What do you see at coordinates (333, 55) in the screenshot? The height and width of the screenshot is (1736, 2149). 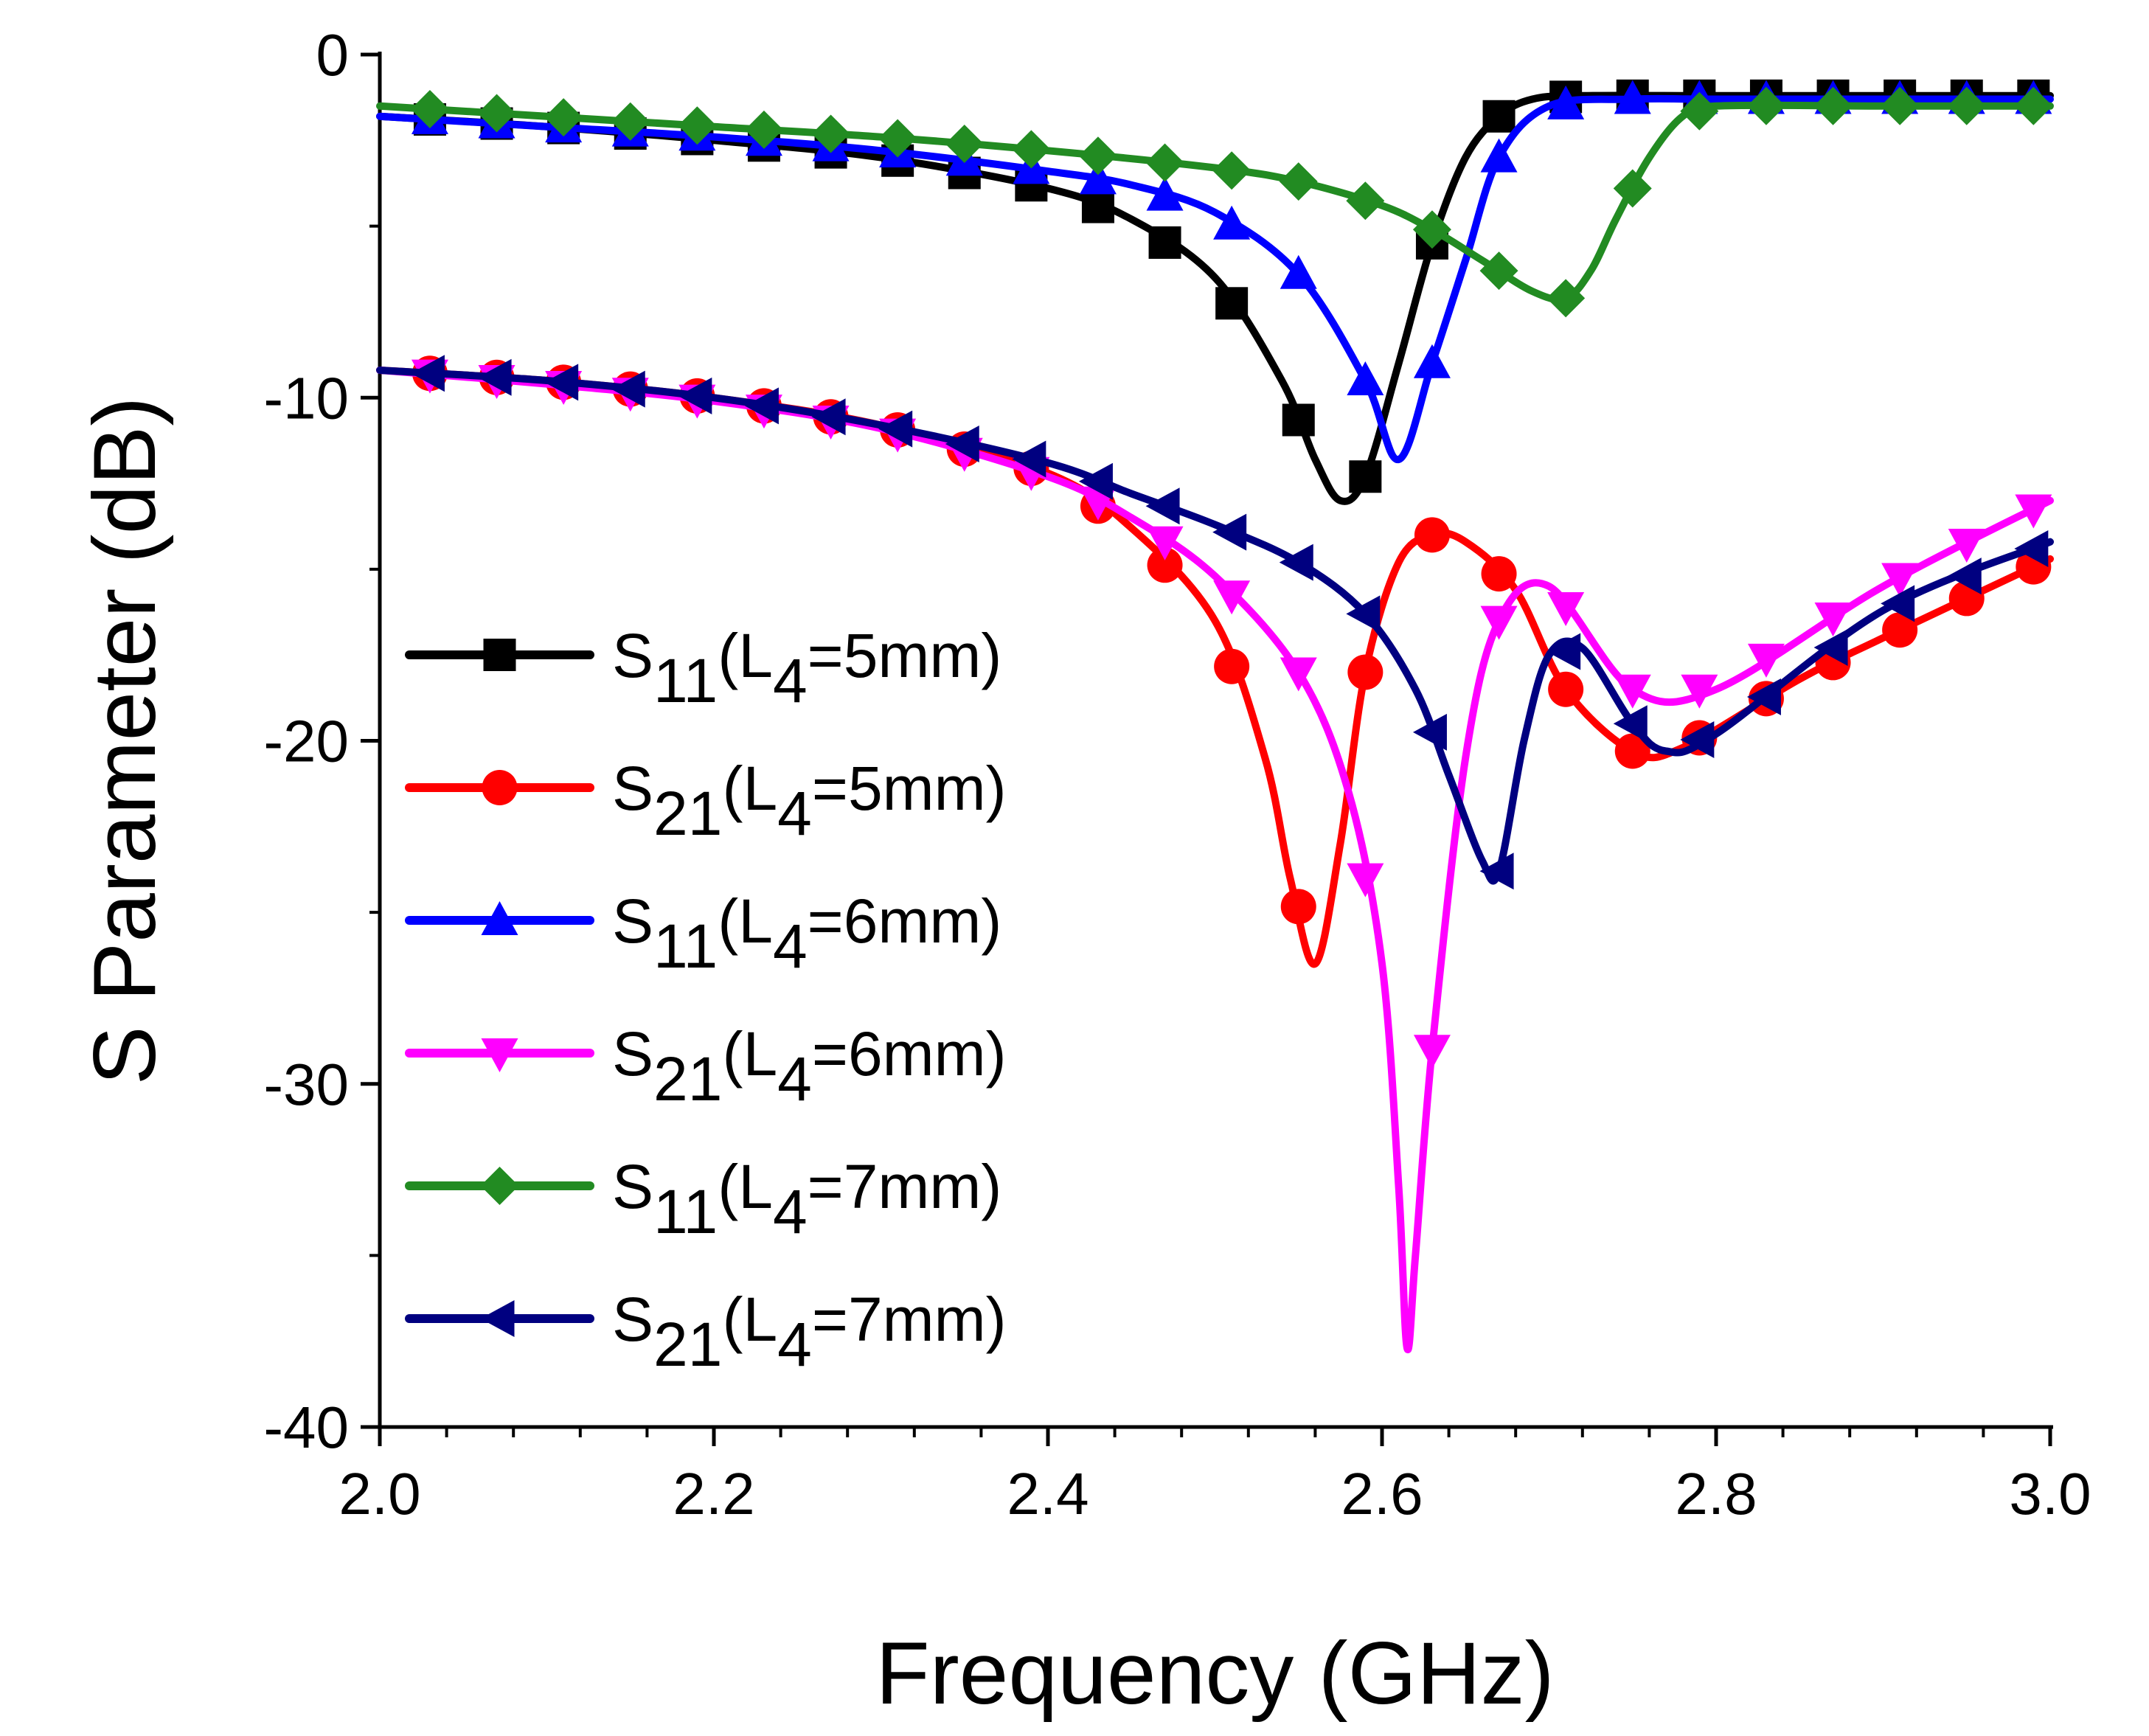 I see `y-tick-label: 0` at bounding box center [333, 55].